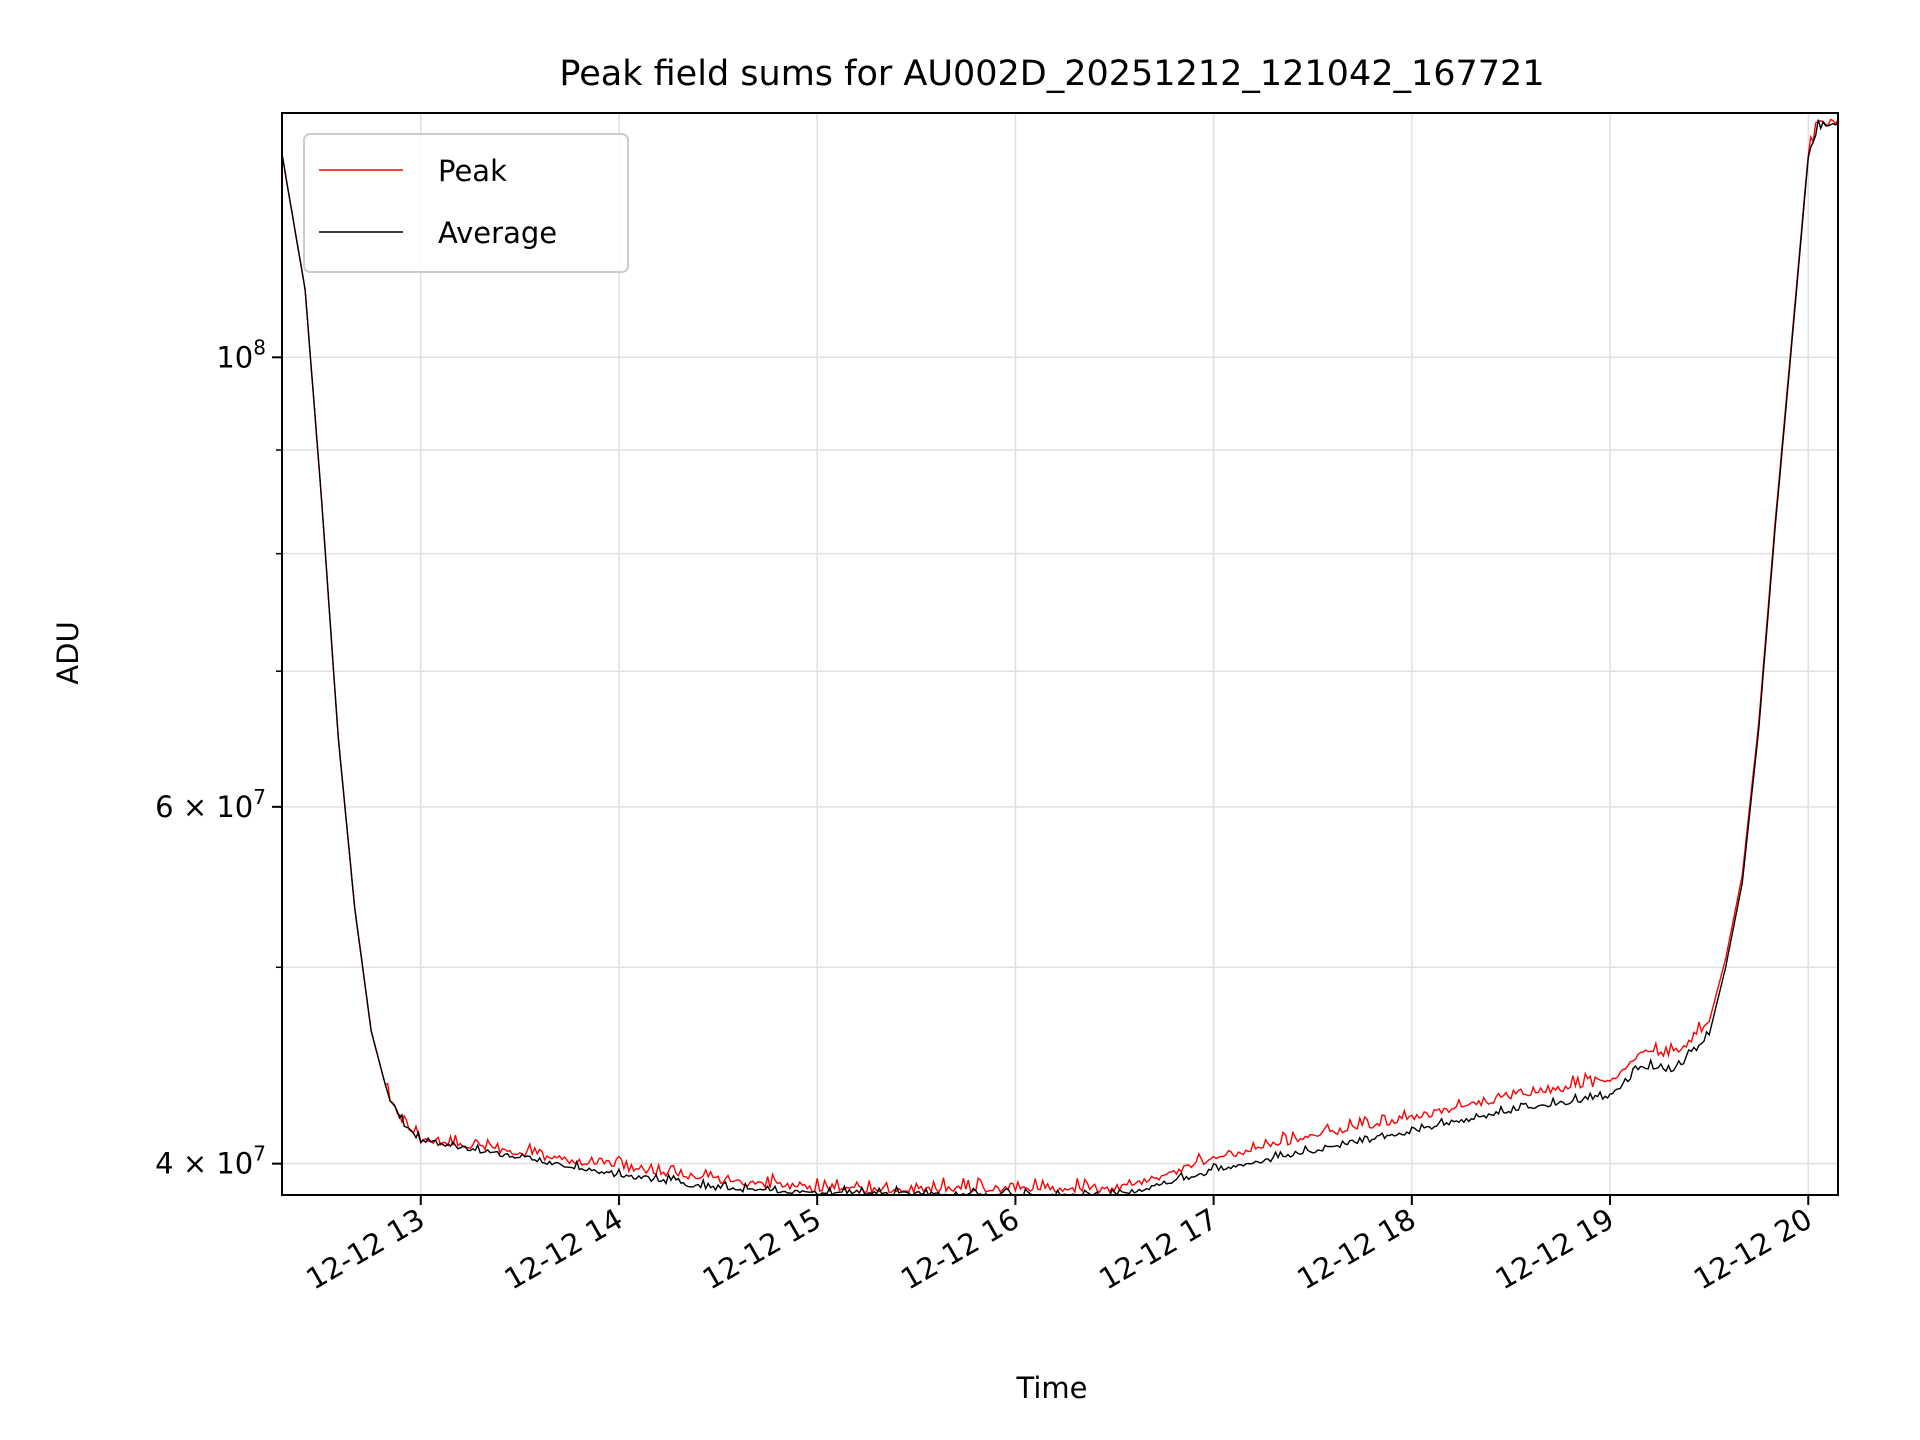 The image size is (1920, 1440). What do you see at coordinates (210, 1161) in the screenshot?
I see `y-tick-label: 4 × 107` at bounding box center [210, 1161].